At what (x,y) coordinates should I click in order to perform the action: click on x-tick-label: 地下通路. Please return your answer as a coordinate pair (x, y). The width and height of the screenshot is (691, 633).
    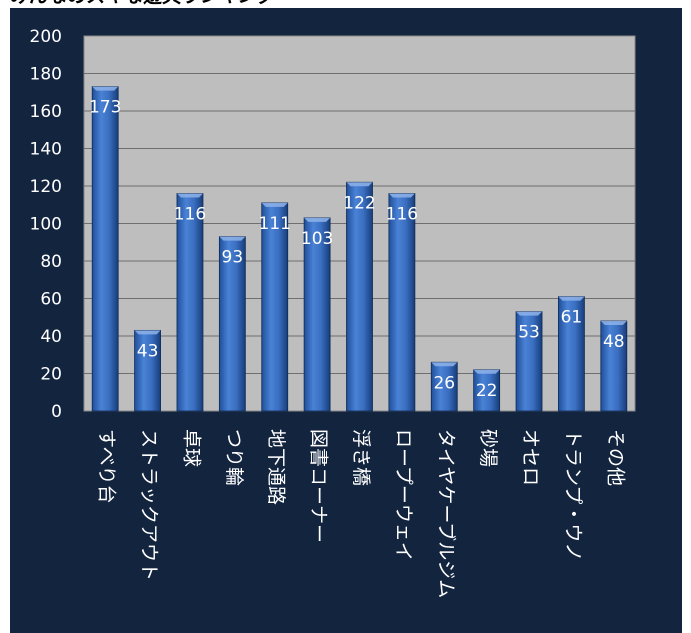
    Looking at the image, I should click on (276, 467).